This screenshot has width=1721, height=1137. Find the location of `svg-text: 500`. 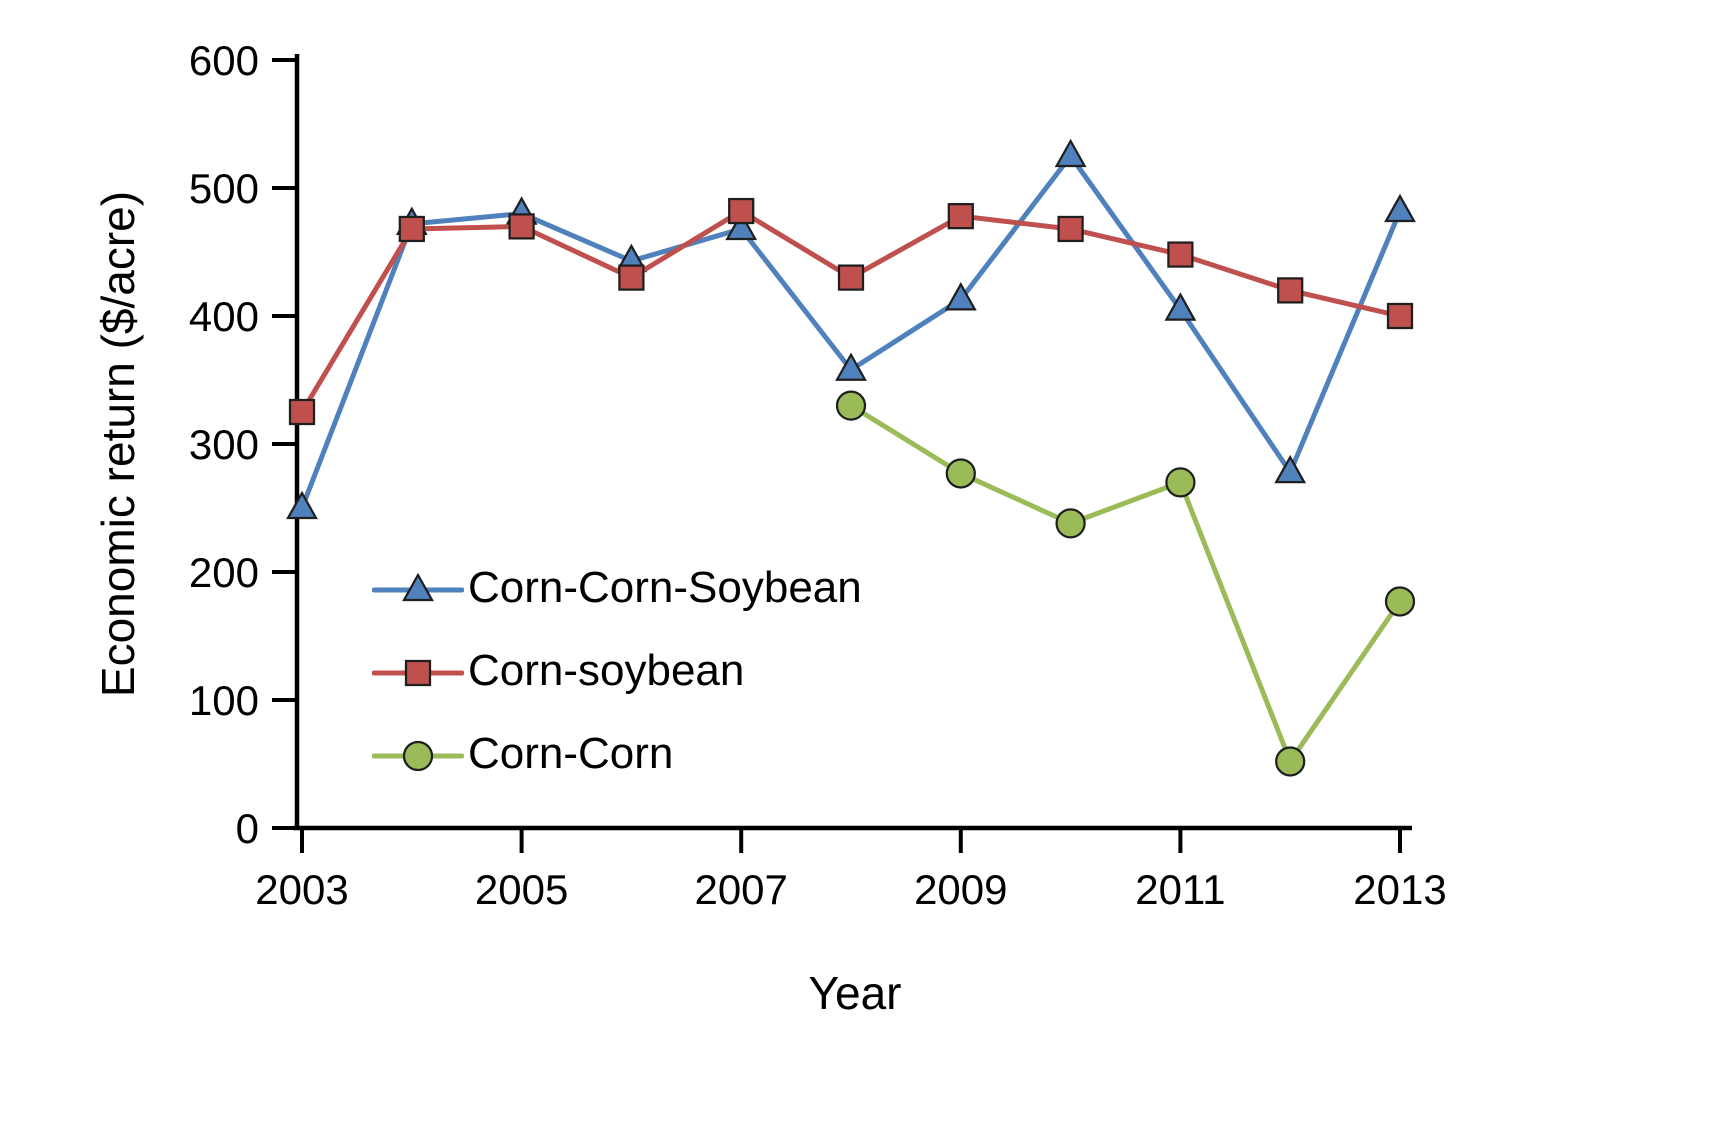

svg-text: 500 is located at coordinates (224, 188).